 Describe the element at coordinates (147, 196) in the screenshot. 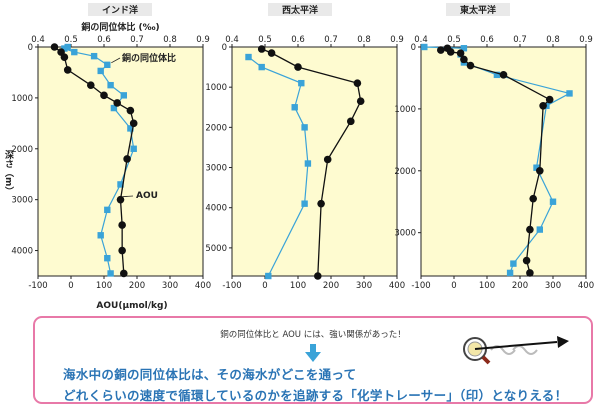

I see `aou-annotation: AOU` at that location.